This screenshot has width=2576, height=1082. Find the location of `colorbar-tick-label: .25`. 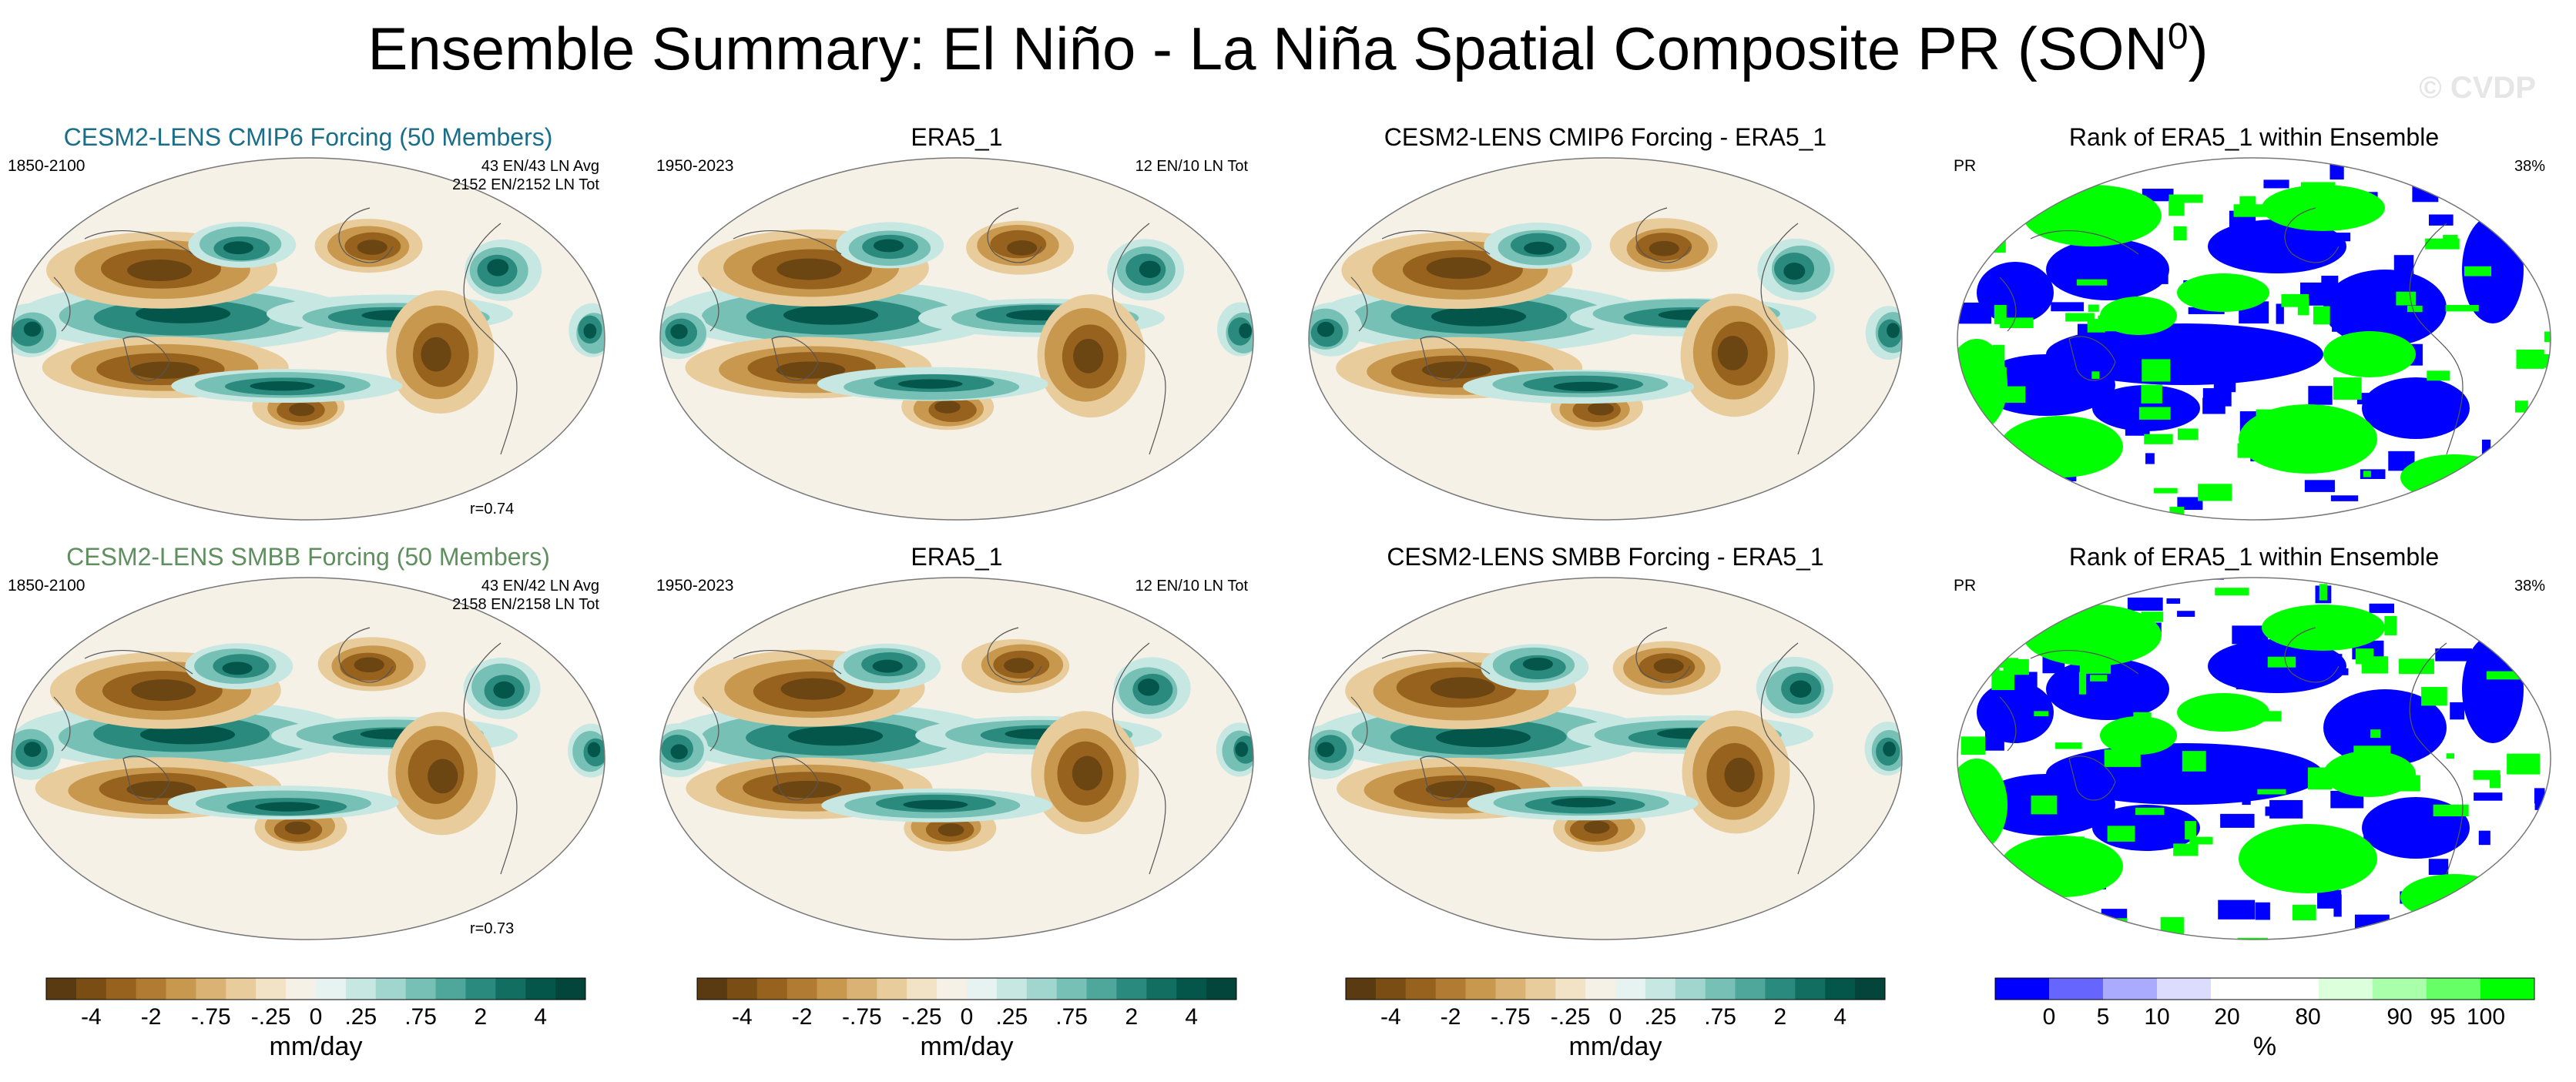

colorbar-tick-label: .25 is located at coordinates (1660, 1017).